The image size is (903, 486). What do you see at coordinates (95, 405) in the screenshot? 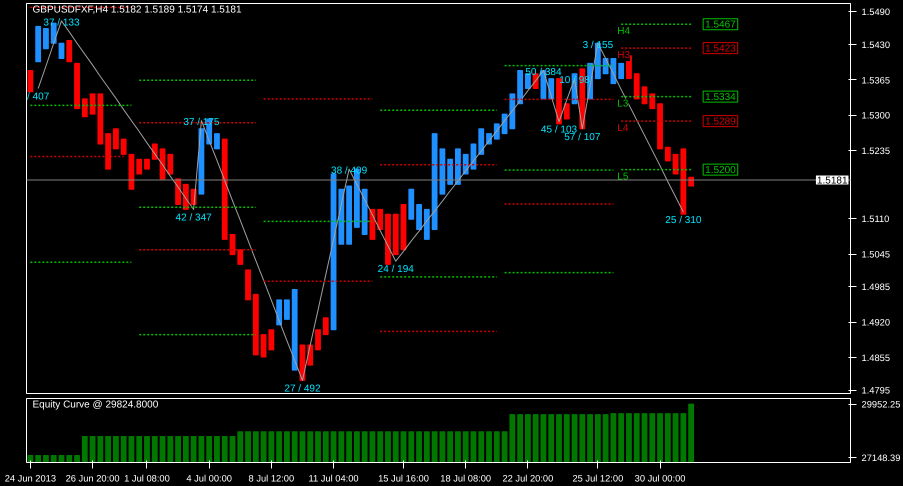
I see `chart-title: Equity Curve @ 29824.8000` at bounding box center [95, 405].